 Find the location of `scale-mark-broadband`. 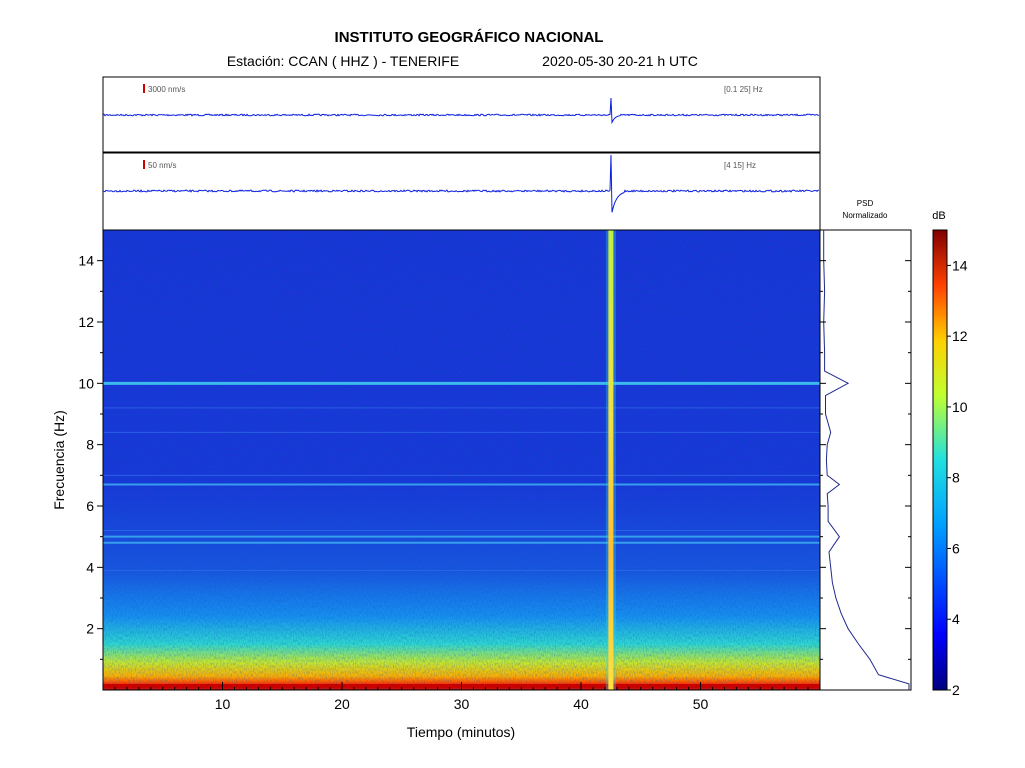

scale-mark-broadband is located at coordinates (144, 88).